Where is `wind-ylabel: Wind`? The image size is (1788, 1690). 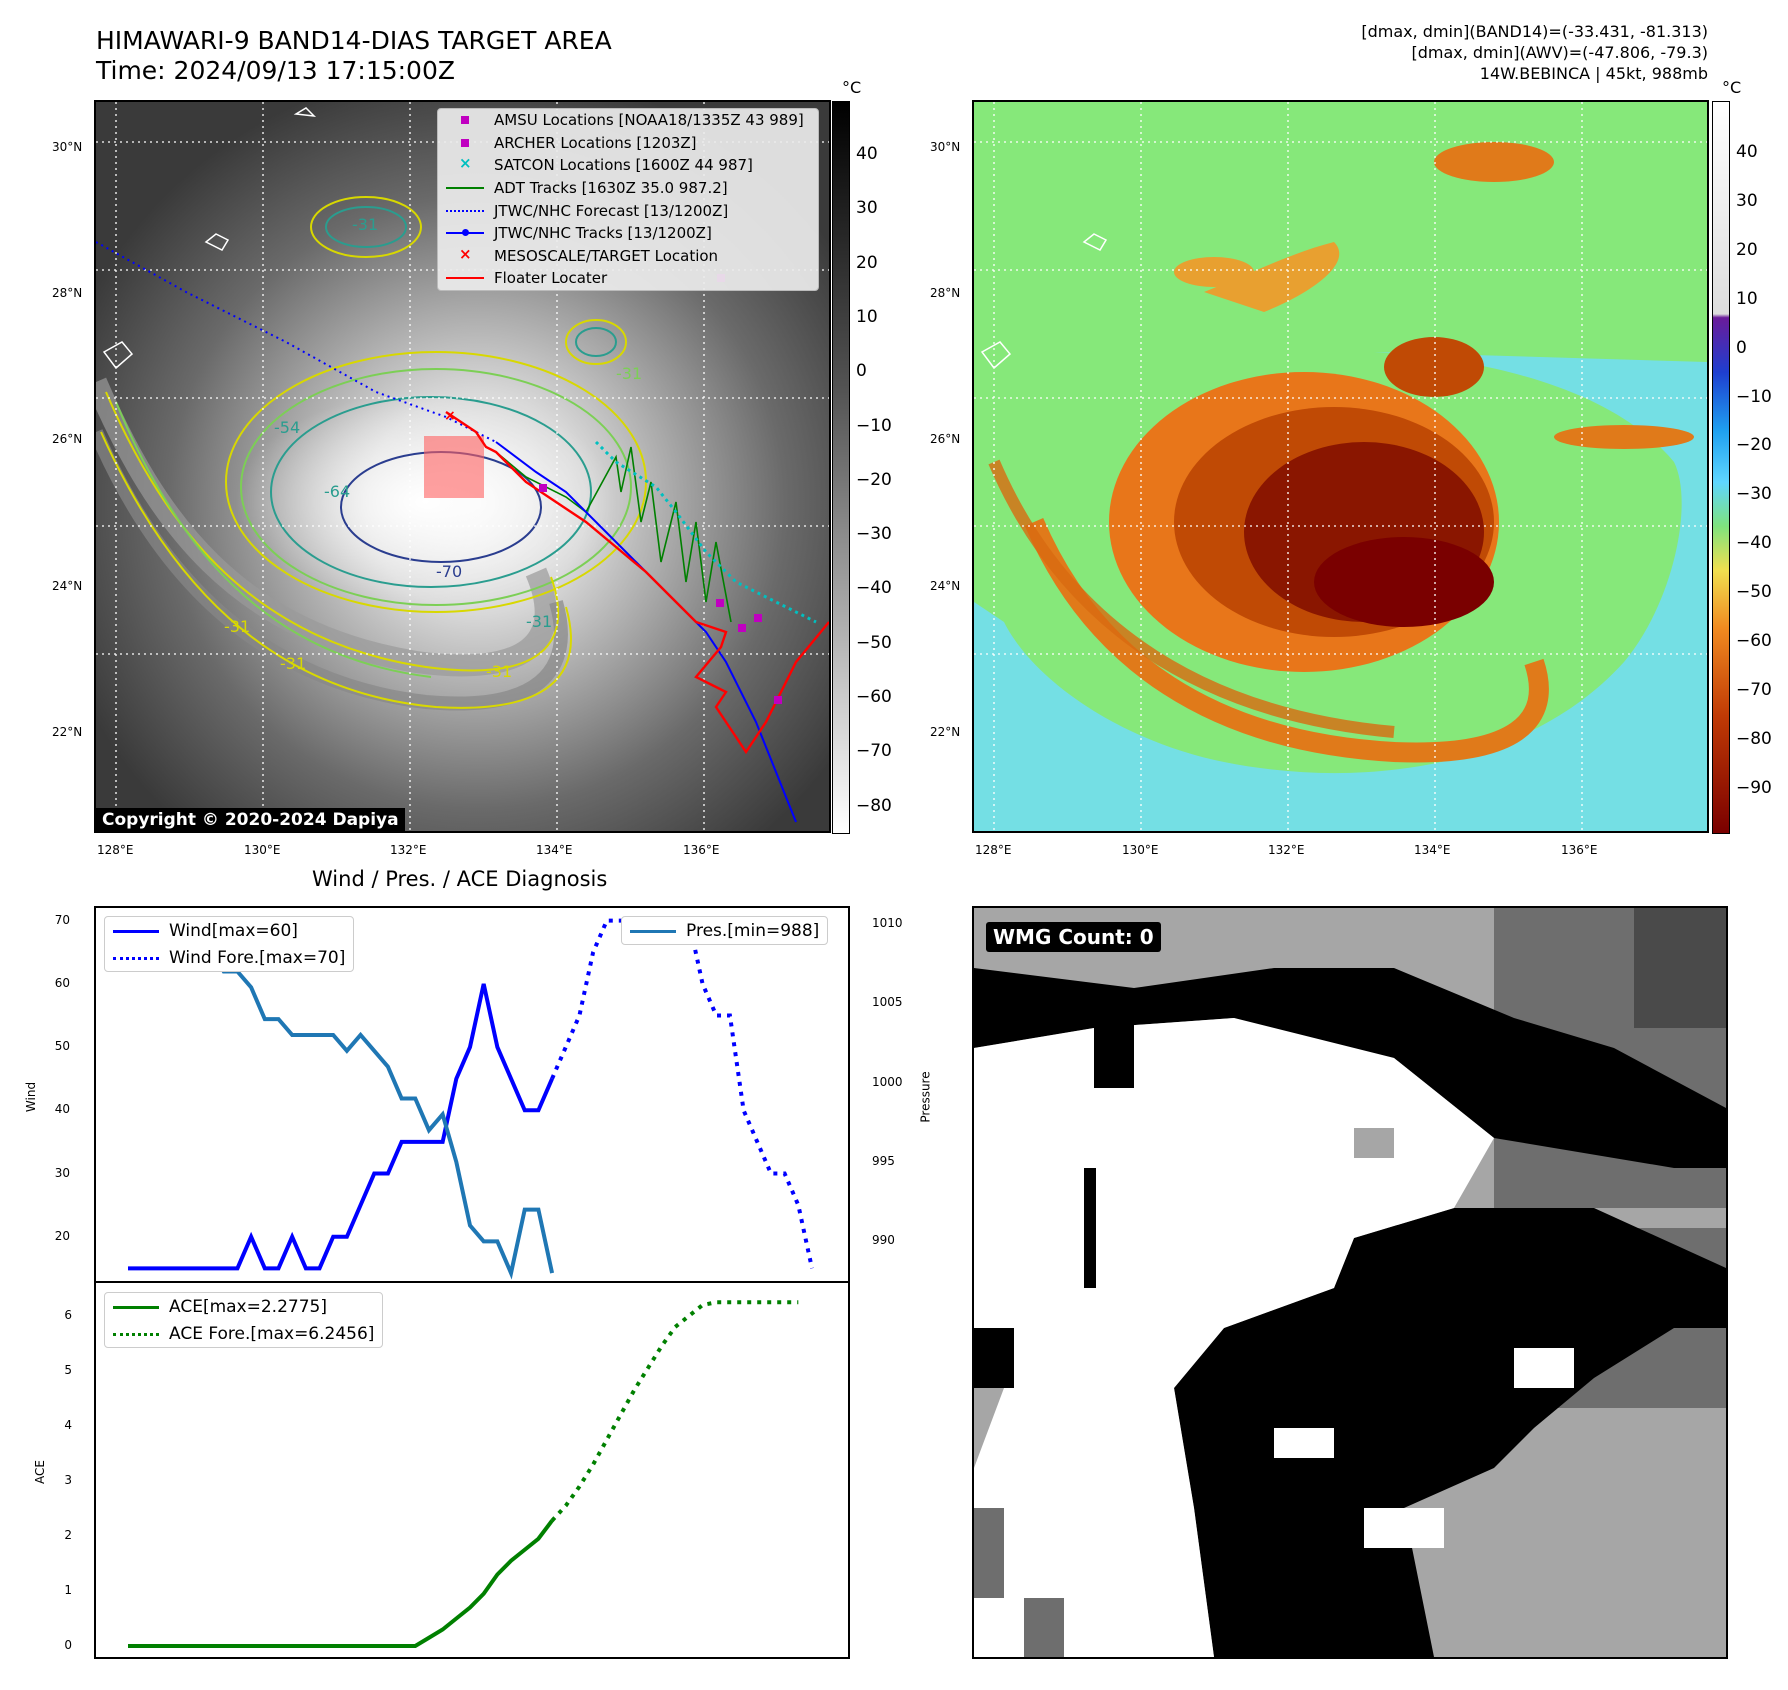 wind-ylabel: Wind is located at coordinates (31, 1097).